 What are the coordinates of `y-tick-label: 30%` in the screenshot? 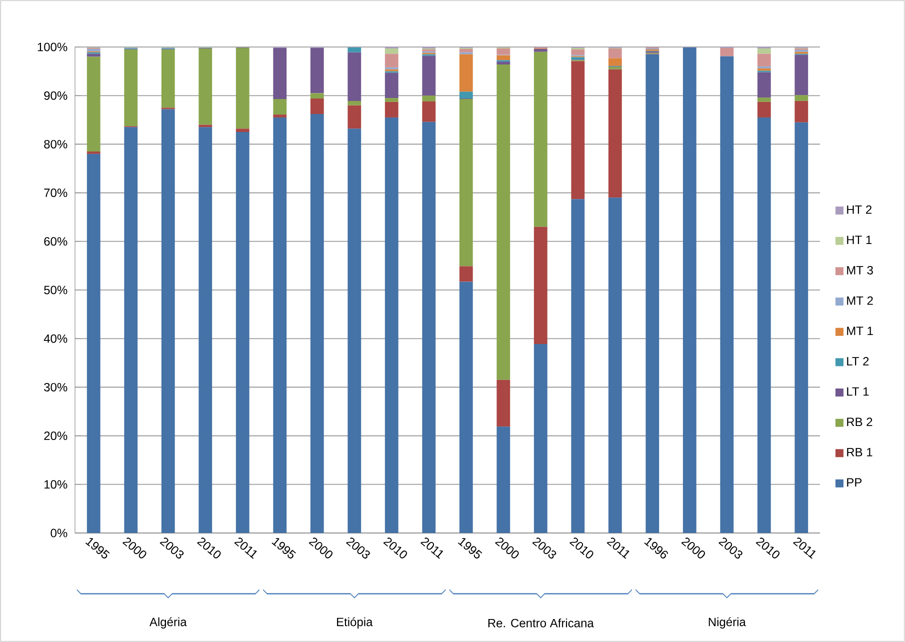 It's located at (56, 387).